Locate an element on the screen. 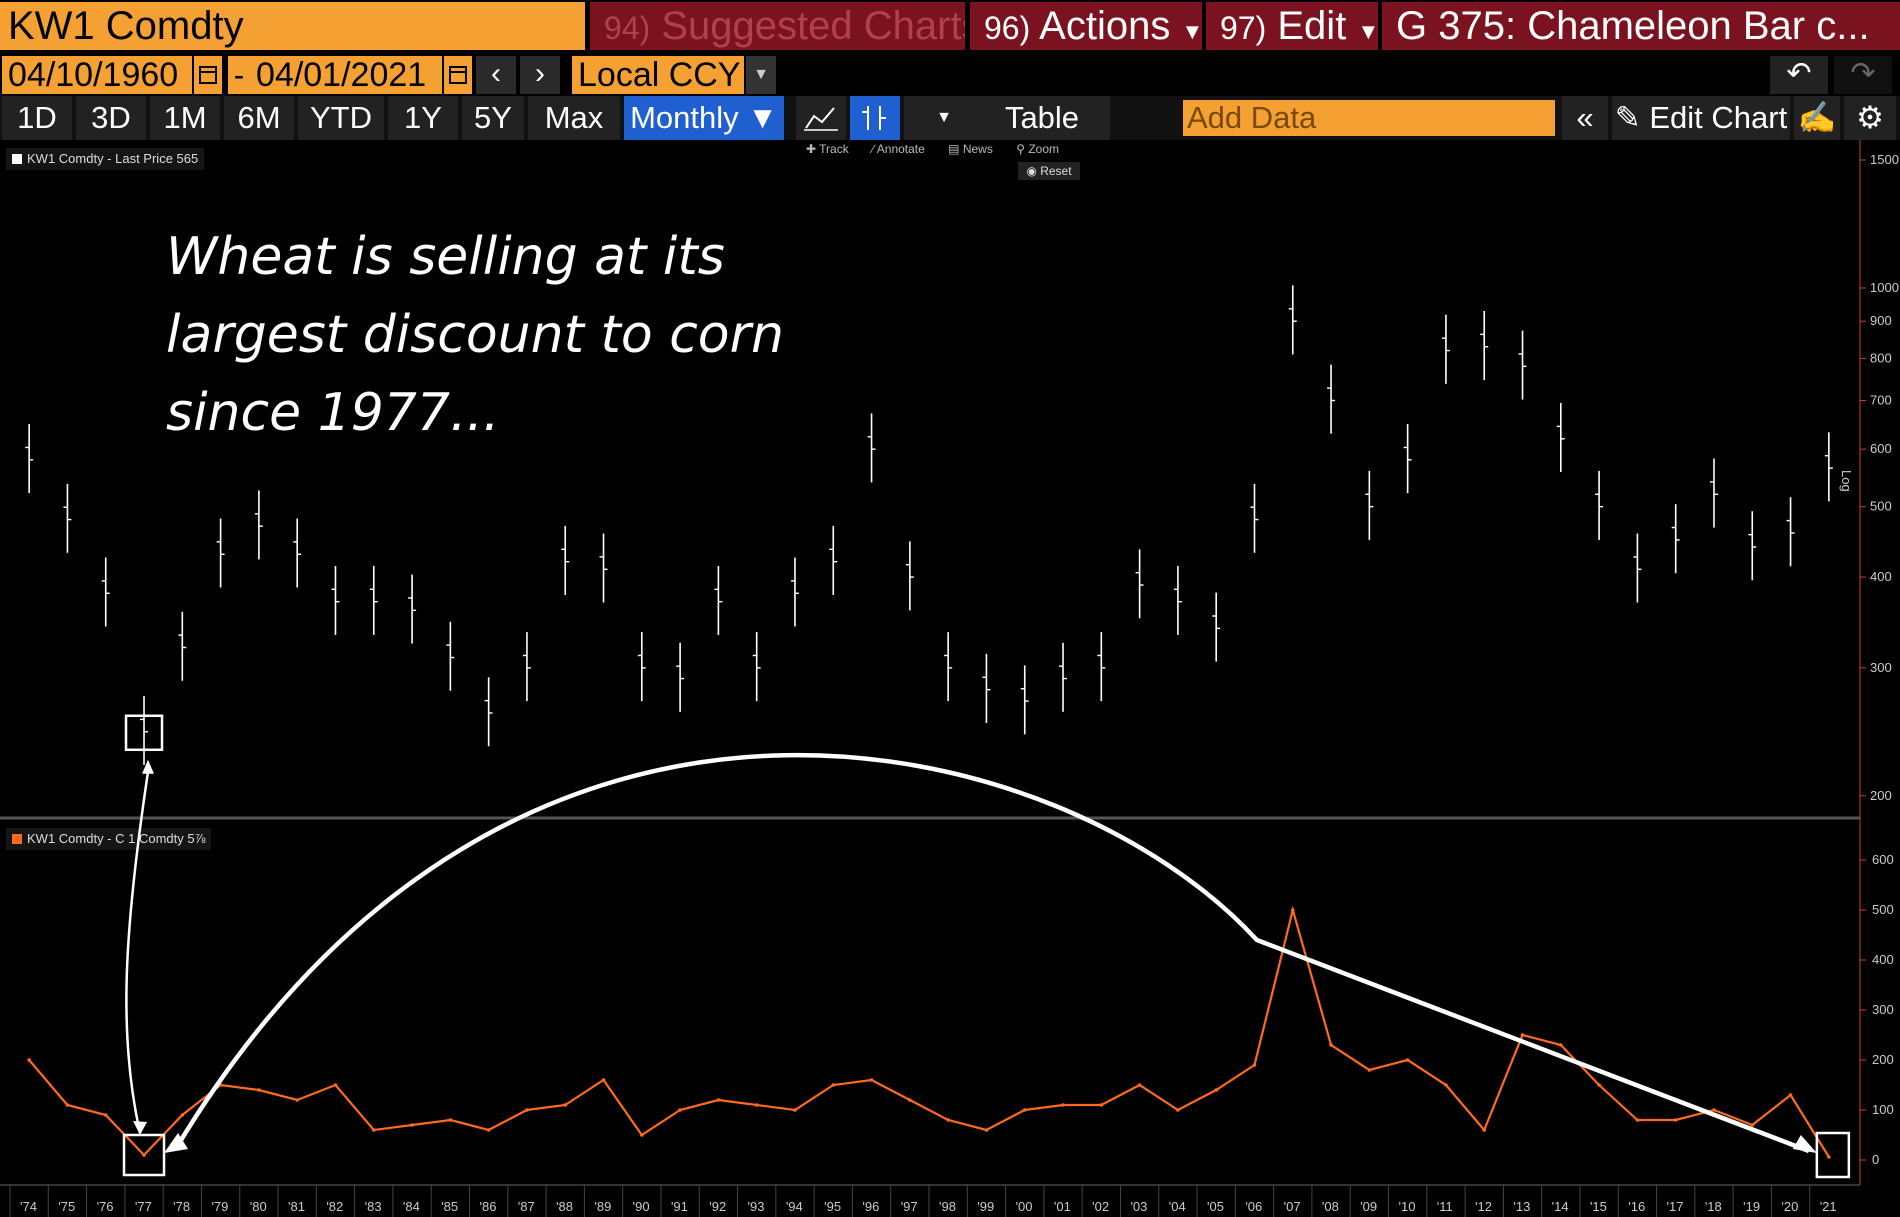 This screenshot has width=1900, height=1217. x-tick-label: '82 is located at coordinates (334, 1206).